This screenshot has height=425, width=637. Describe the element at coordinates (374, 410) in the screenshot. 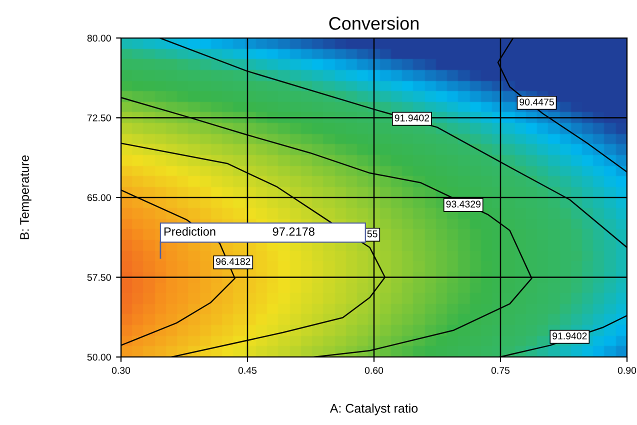

I see `x-axis-title: A: Catalyst ratio` at that location.